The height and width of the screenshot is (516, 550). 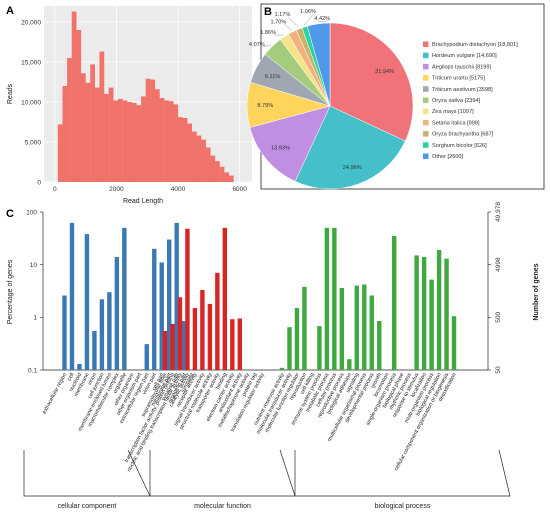 I want to click on pie-percentage-label: 13.93%, so click(x=280, y=149).